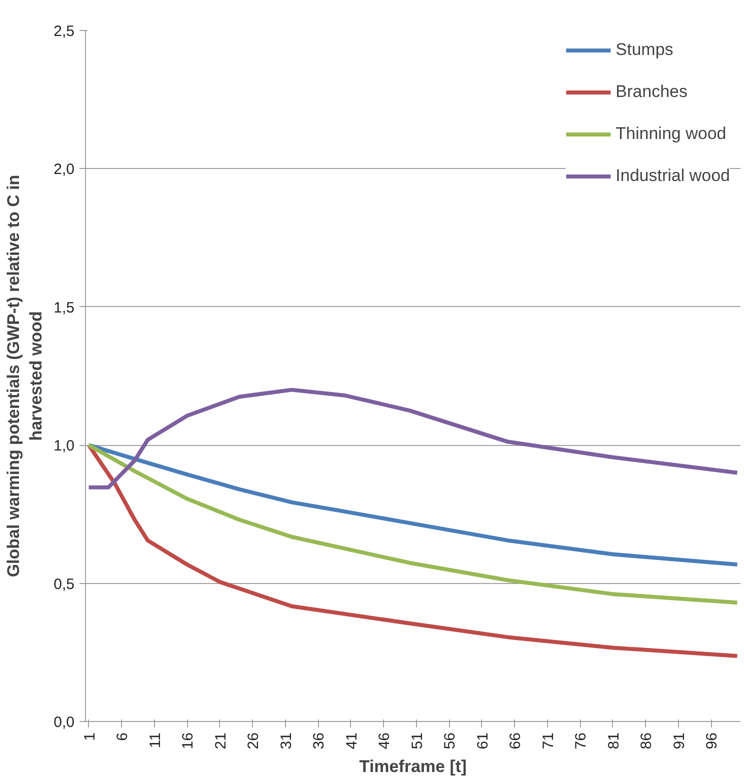  Describe the element at coordinates (712, 741) in the screenshot. I see `x-tick-label: 96` at that location.